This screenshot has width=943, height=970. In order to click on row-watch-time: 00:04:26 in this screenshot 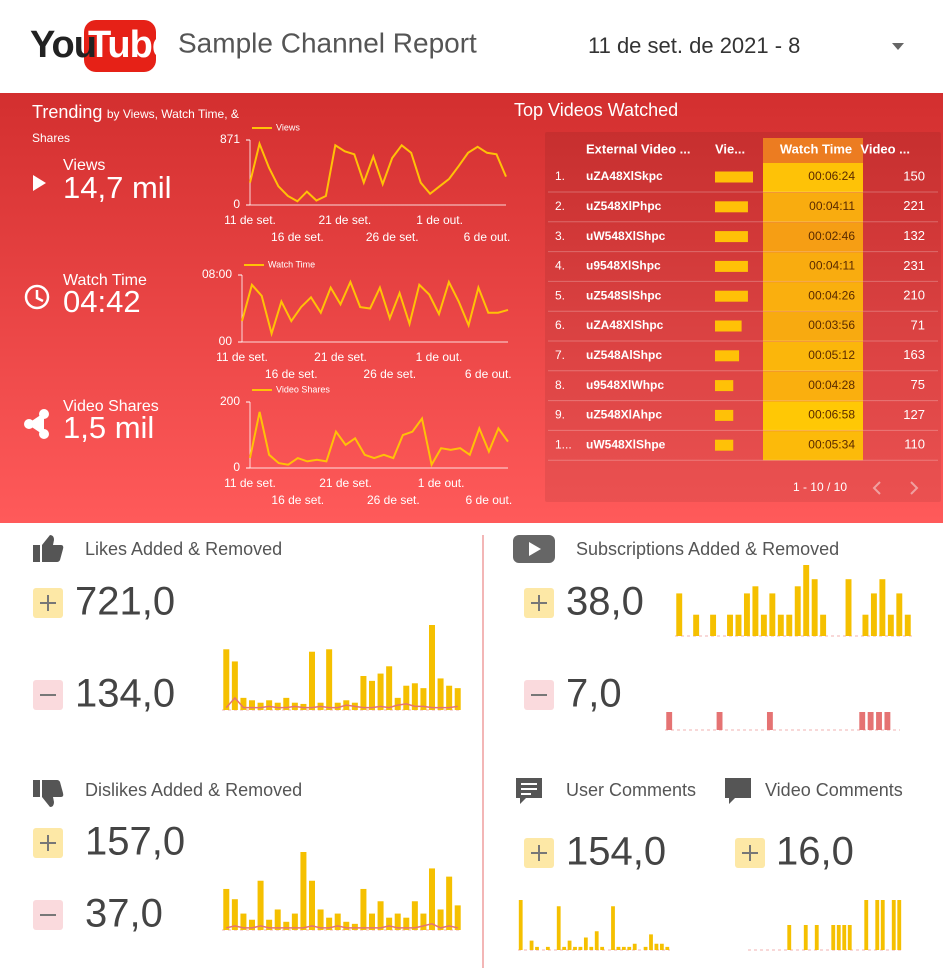, I will do `click(831, 295)`.